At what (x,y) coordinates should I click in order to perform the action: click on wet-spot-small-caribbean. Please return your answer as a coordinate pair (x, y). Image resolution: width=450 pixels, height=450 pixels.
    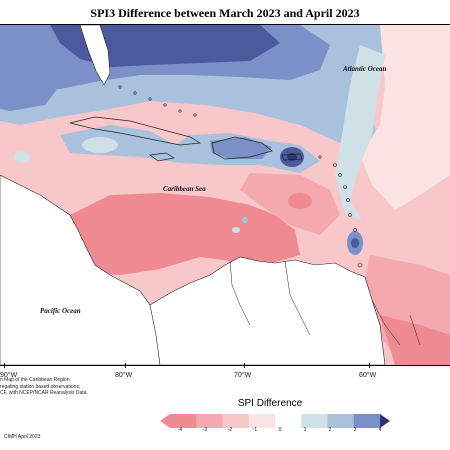
    Looking at the image, I should click on (236, 230).